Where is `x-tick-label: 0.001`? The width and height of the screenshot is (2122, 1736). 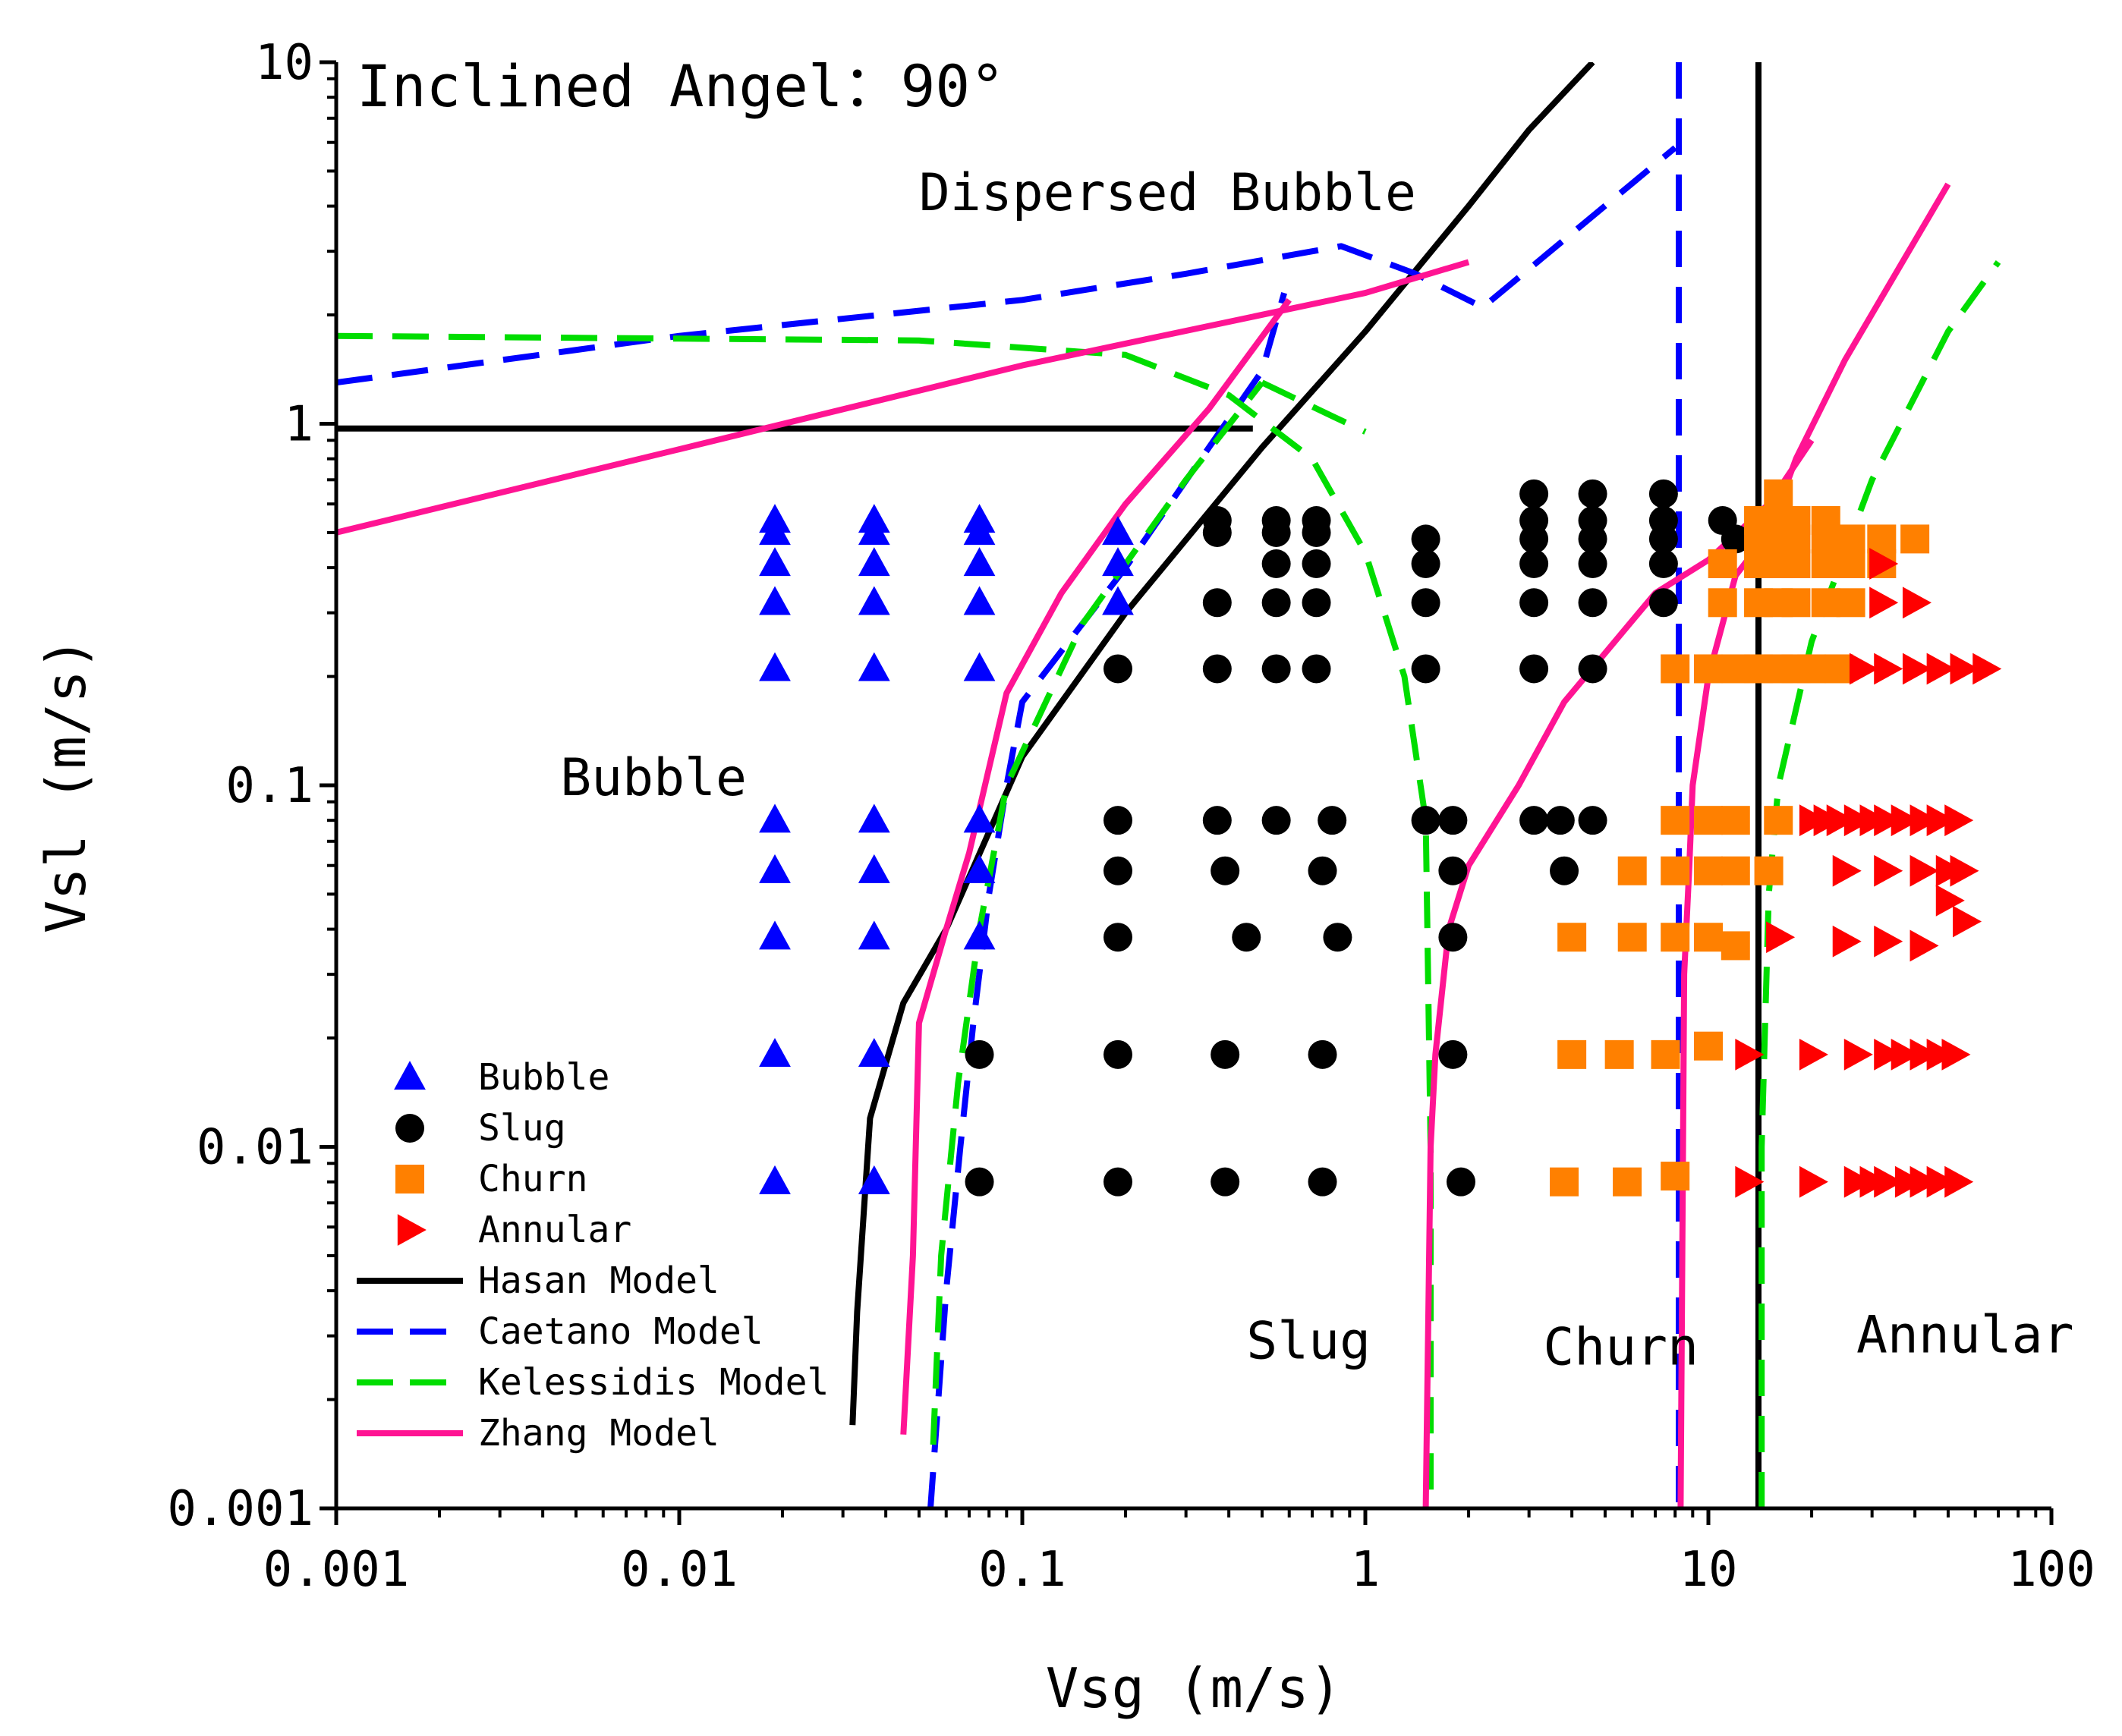 x-tick-label: 0.001 is located at coordinates (336, 1570).